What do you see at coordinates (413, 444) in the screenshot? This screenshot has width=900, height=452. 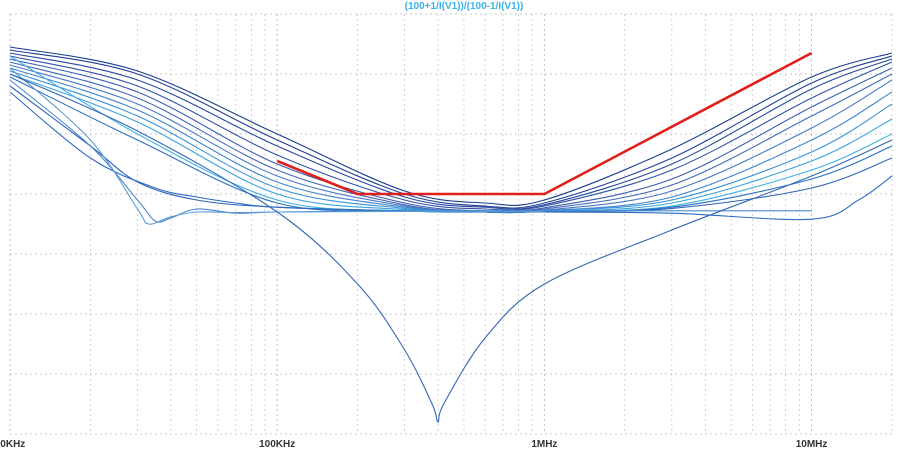 I see `x-tick-labels: 10KHz 100KHz 1MHz 10MHz` at bounding box center [413, 444].